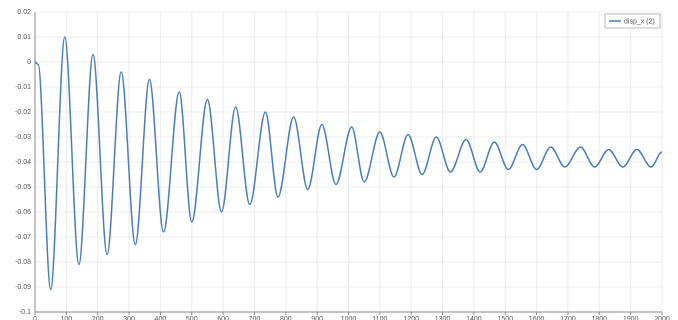 This screenshot has height=320, width=678. I want to click on y-tick-label: -0.08, so click(23, 262).